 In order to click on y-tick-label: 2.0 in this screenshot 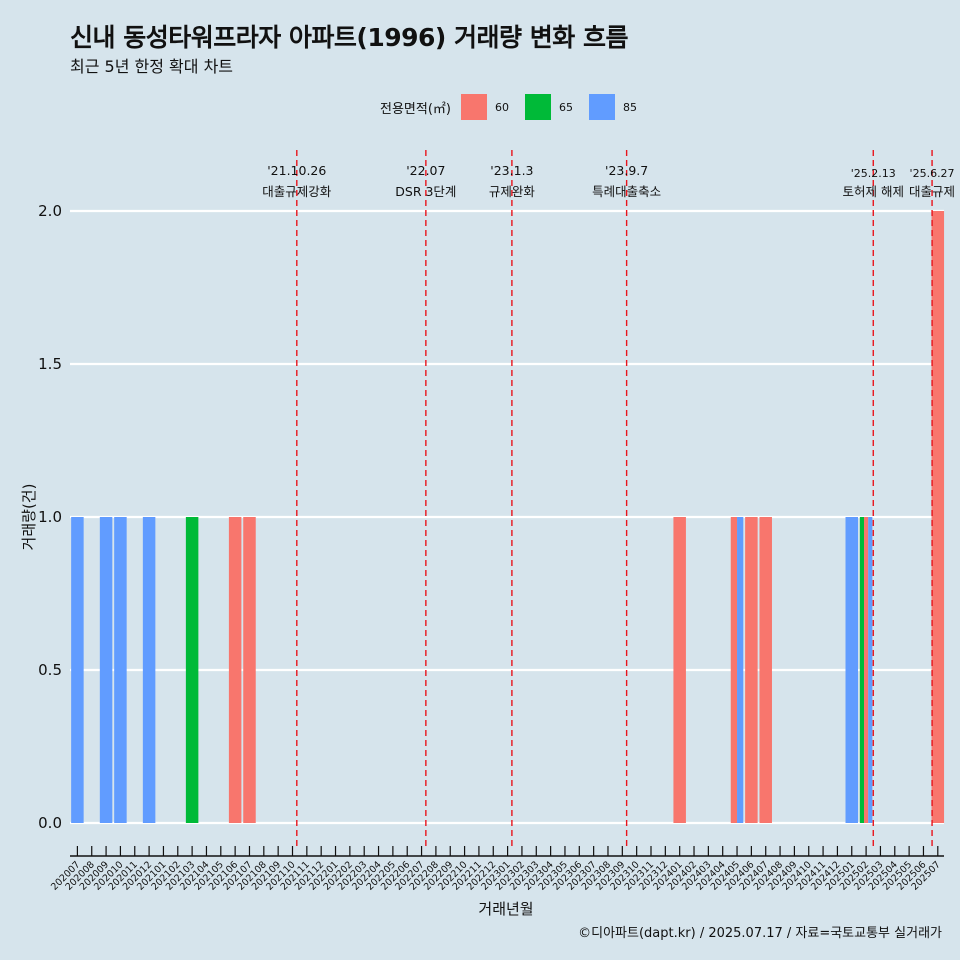, I will do `click(50, 211)`.